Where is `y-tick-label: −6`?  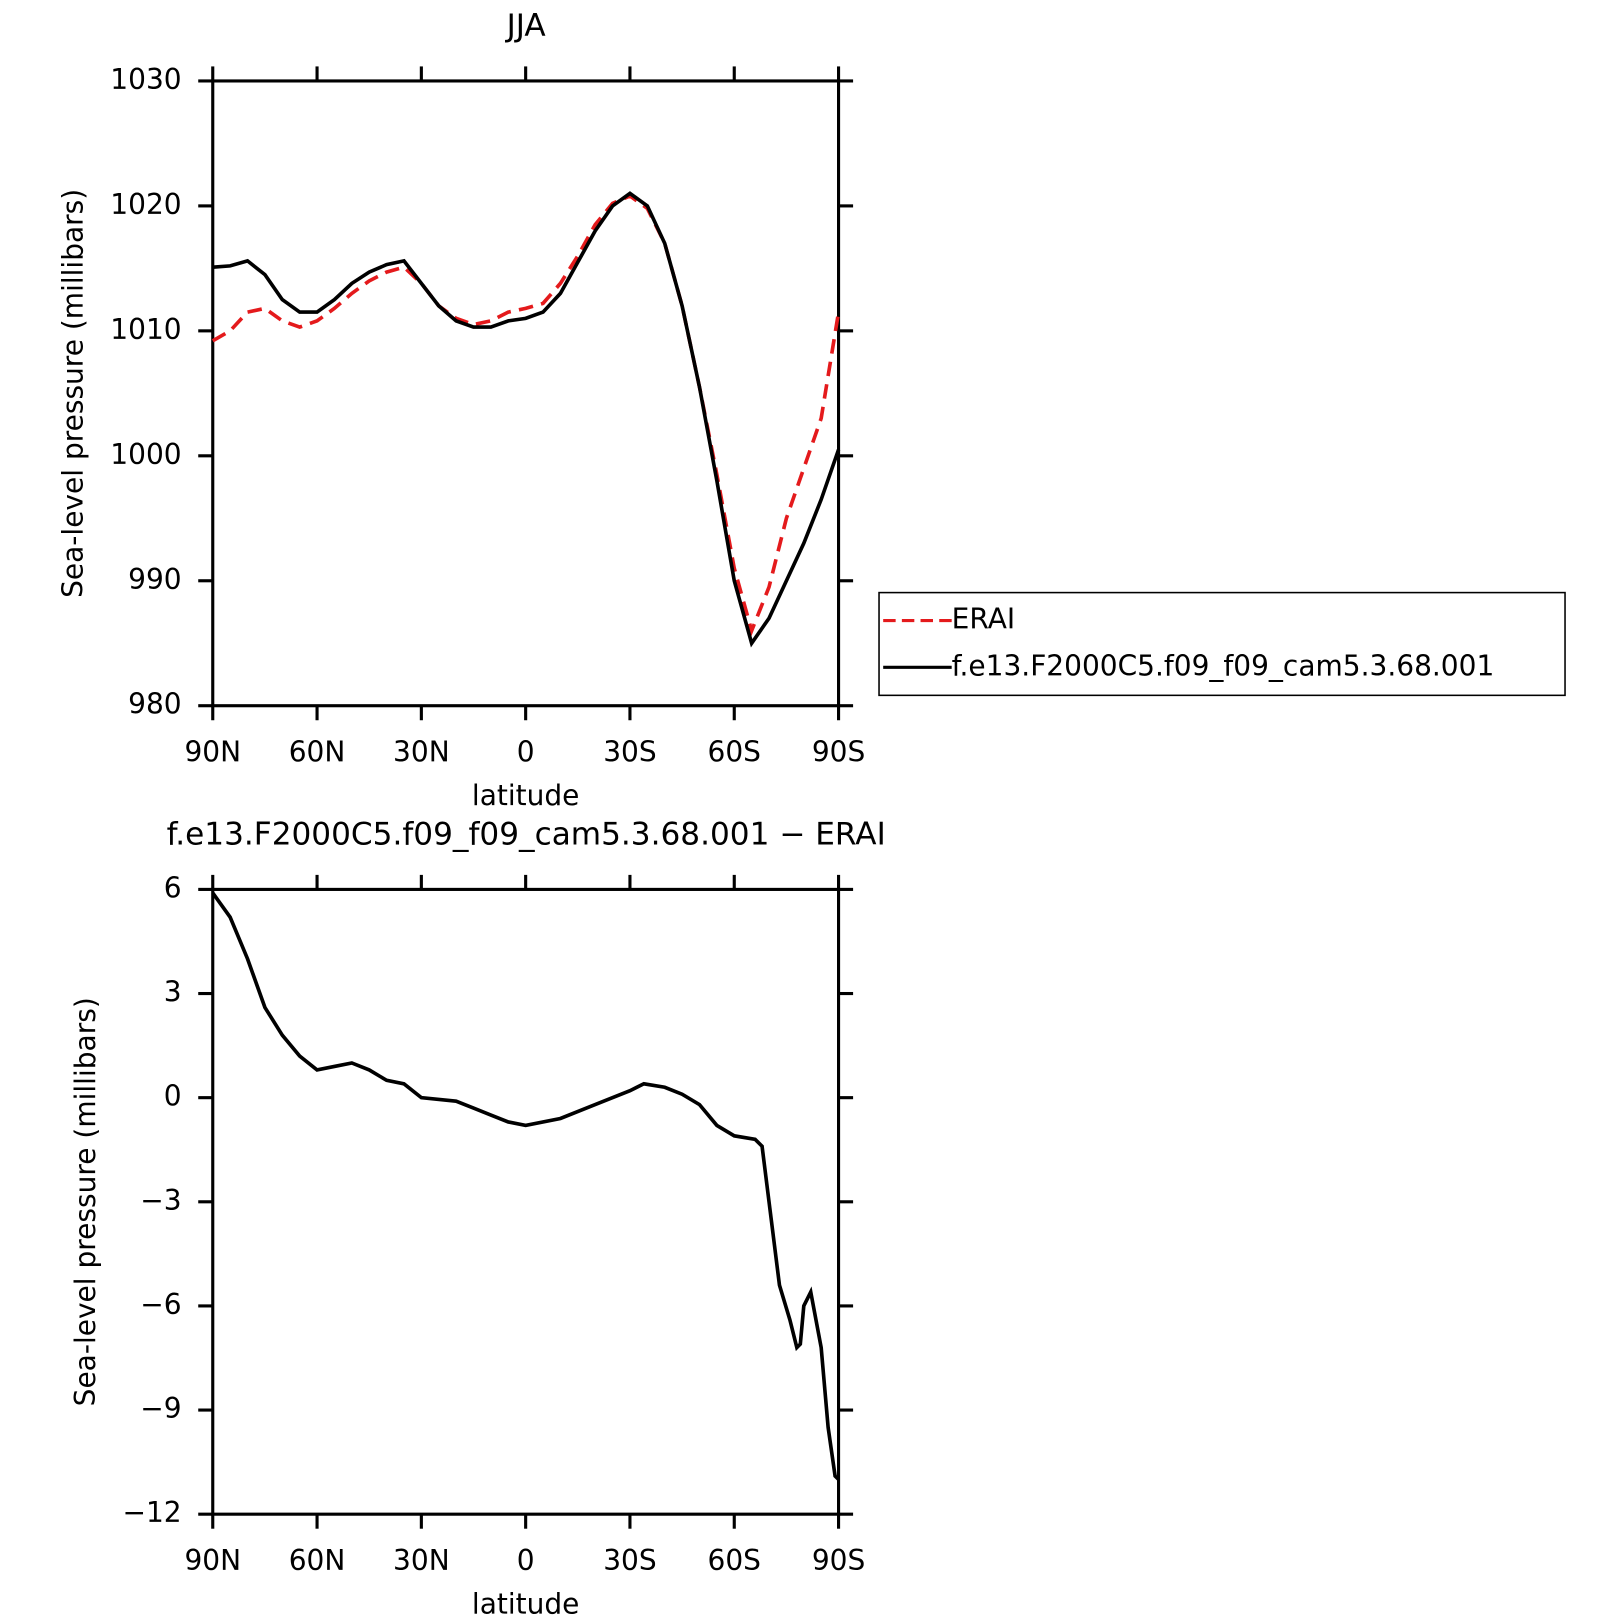
y-tick-label: −6 is located at coordinates (160, 1304).